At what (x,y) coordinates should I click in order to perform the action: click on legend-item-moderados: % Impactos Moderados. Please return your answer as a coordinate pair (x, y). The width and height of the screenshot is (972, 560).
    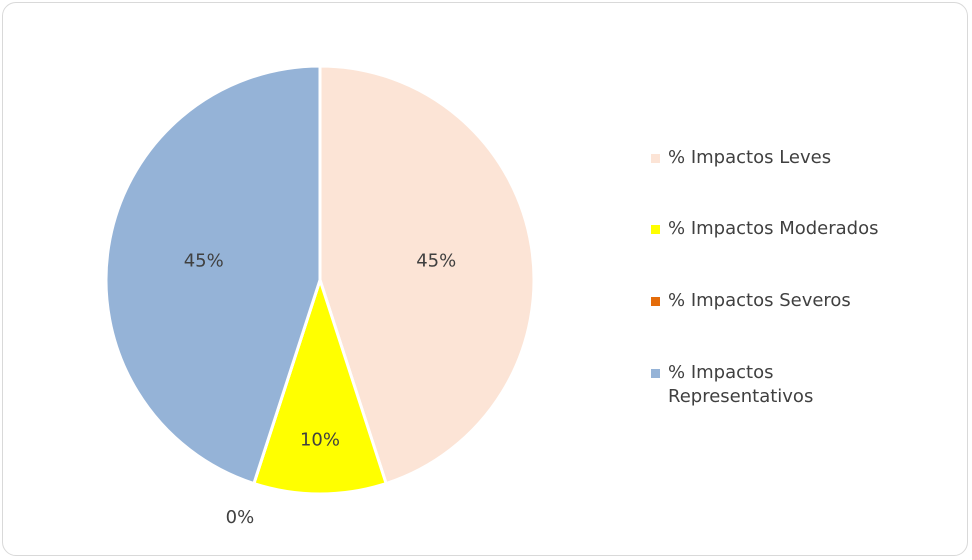
    Looking at the image, I should click on (809, 229).